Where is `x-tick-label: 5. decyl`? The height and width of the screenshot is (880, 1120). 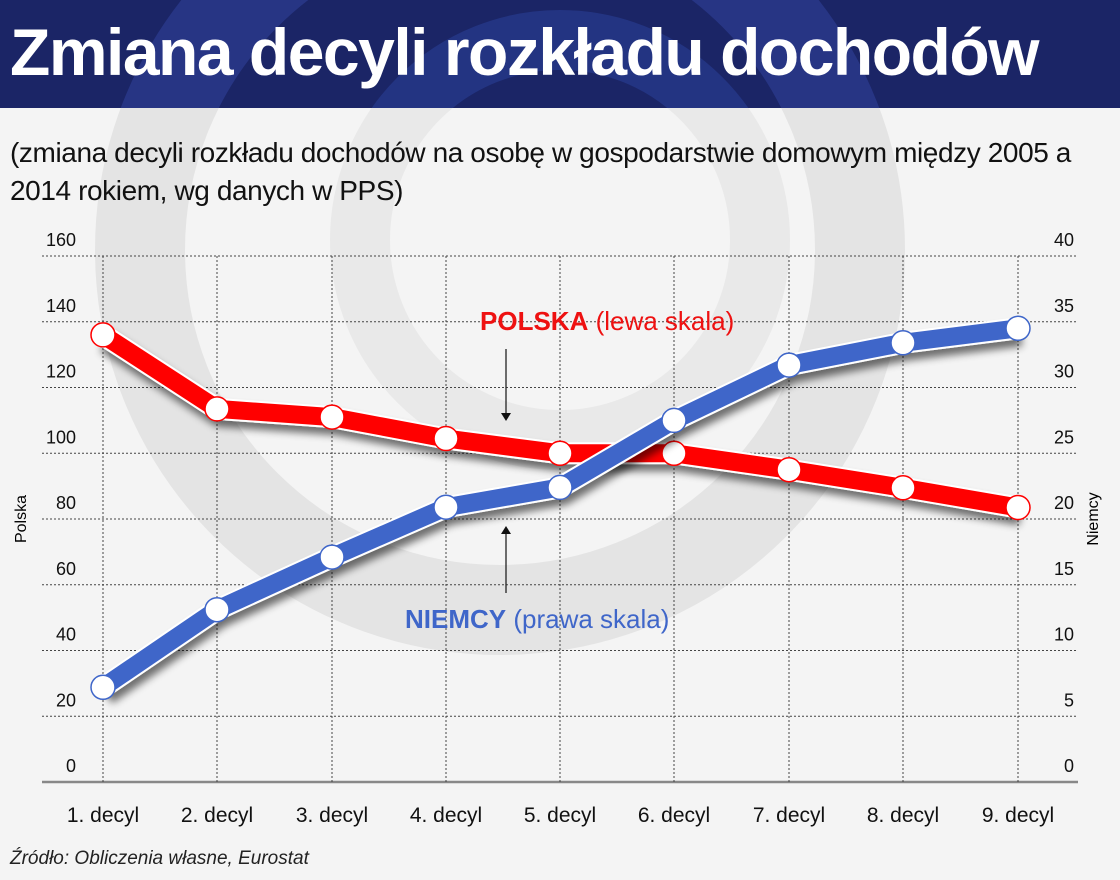
x-tick-label: 5. decyl is located at coordinates (560, 815).